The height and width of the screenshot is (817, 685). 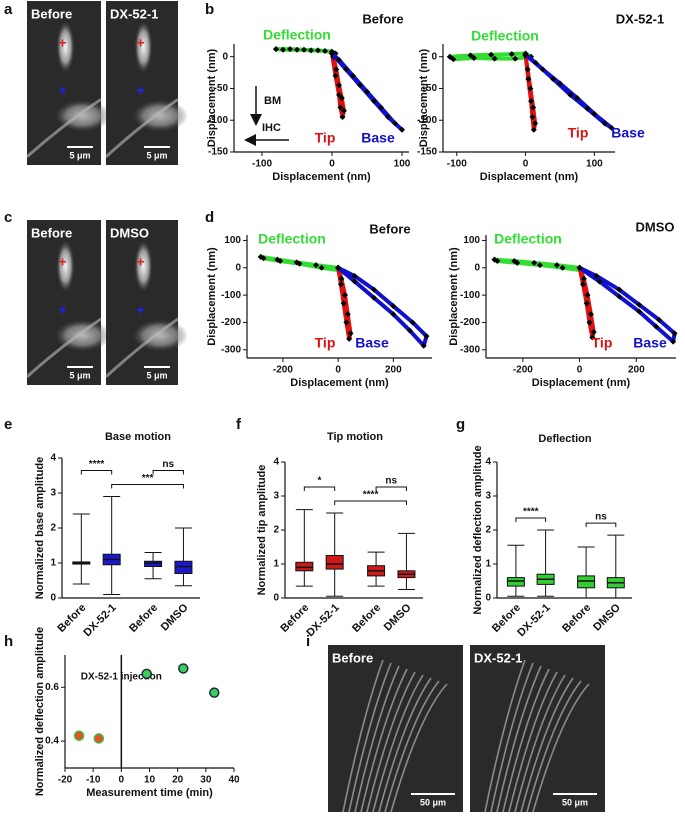 I want to click on y-axis-label: Normalized tip amplitude, so click(x=262, y=530).